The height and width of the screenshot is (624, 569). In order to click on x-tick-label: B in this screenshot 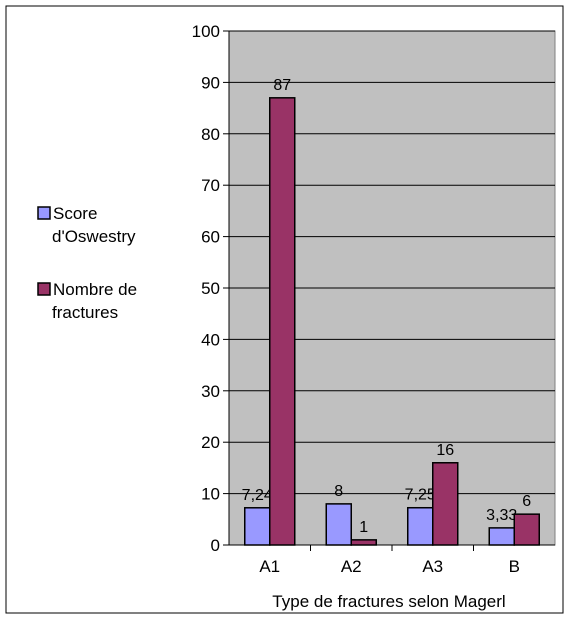, I will do `click(514, 566)`.